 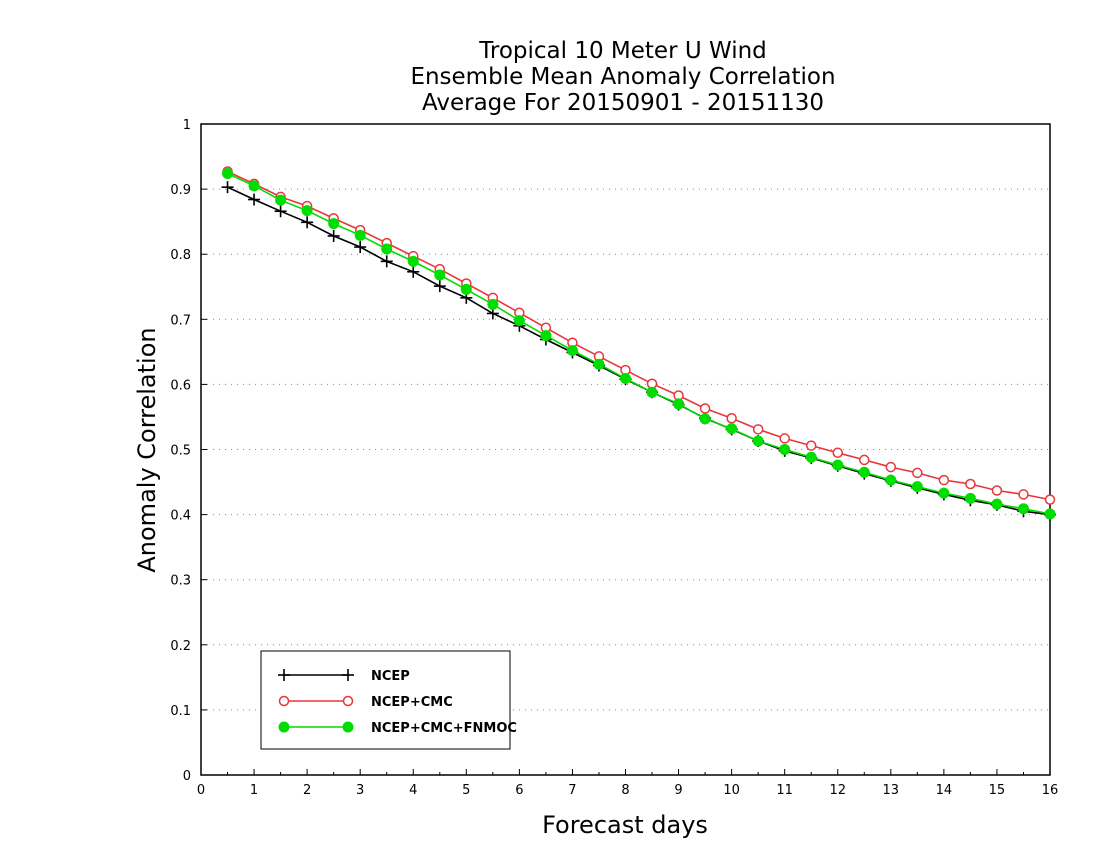 I want to click on x-tick-label: 14, so click(x=944, y=790).